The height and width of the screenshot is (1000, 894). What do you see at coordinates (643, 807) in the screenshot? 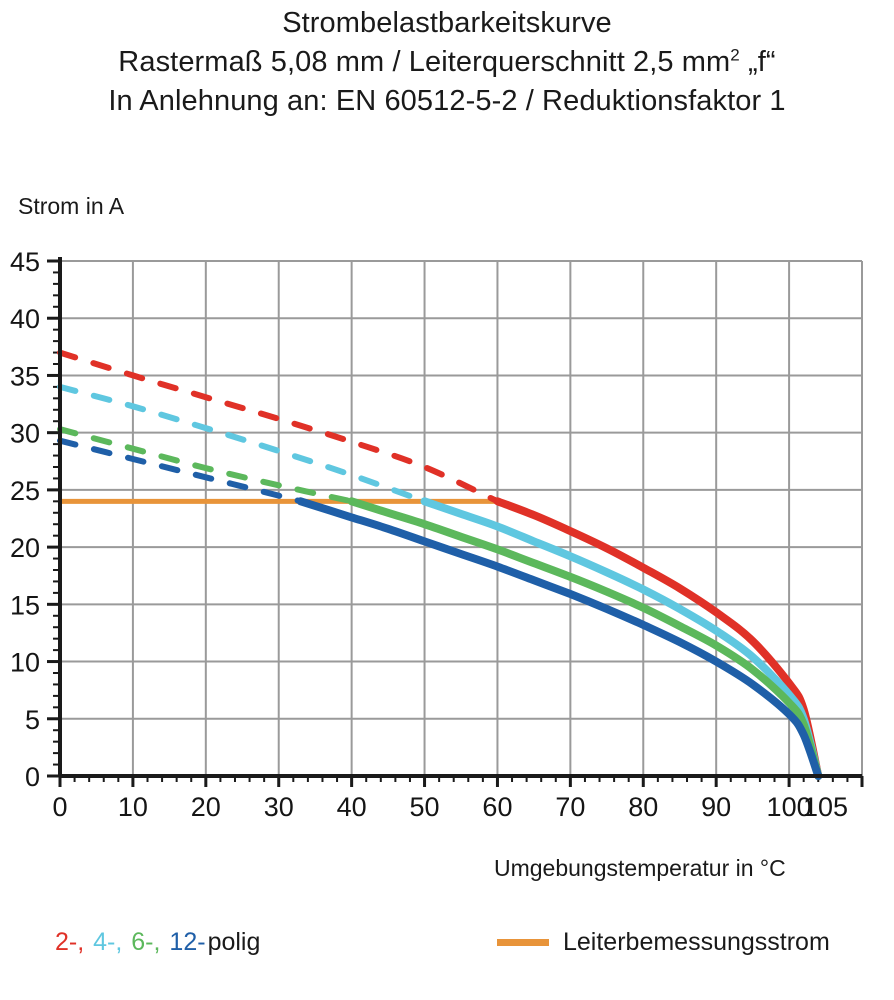
I see `x-tick-label: 80` at bounding box center [643, 807].